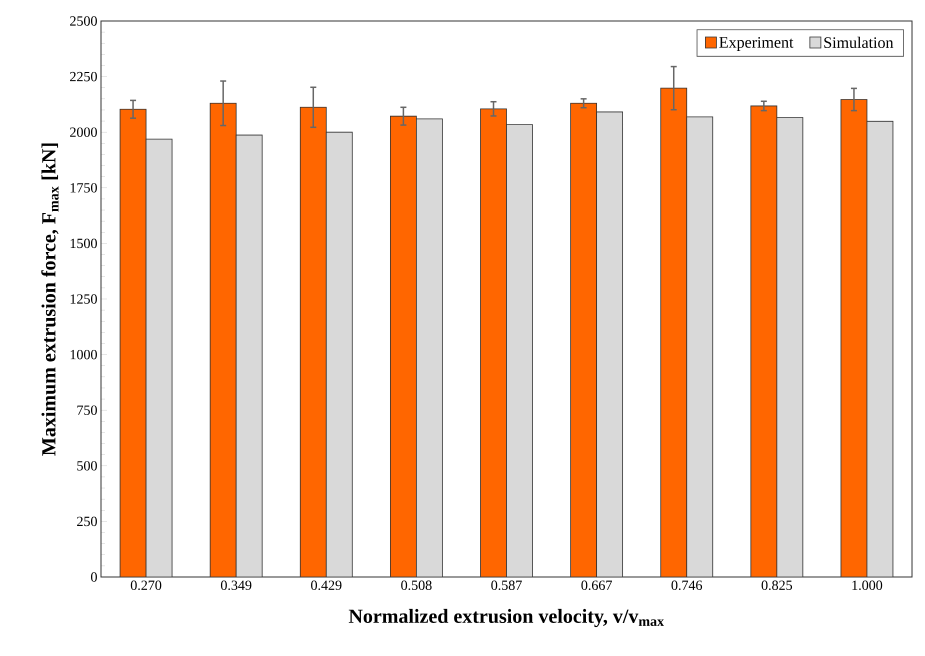  What do you see at coordinates (83, 299) in the screenshot?
I see `y-tick-label: 1250` at bounding box center [83, 299].